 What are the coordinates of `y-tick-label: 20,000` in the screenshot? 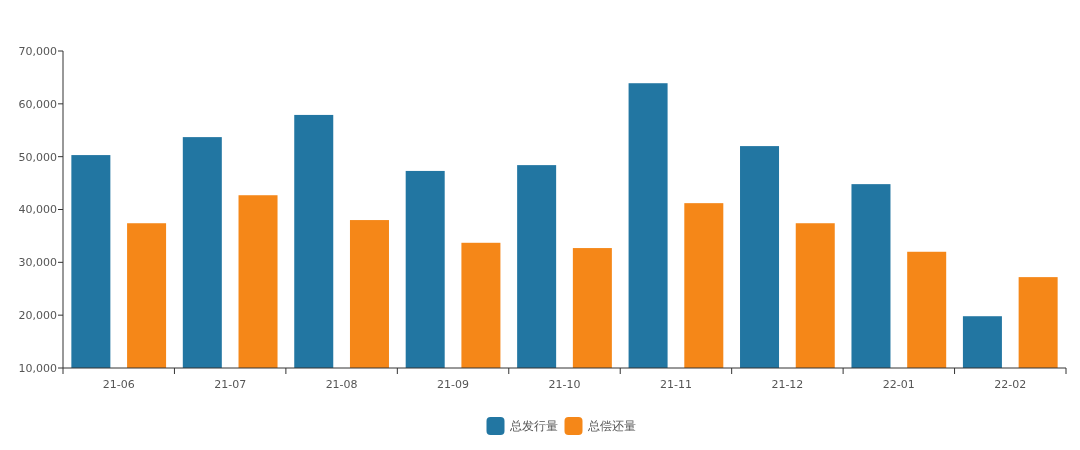 It's located at (37, 316).